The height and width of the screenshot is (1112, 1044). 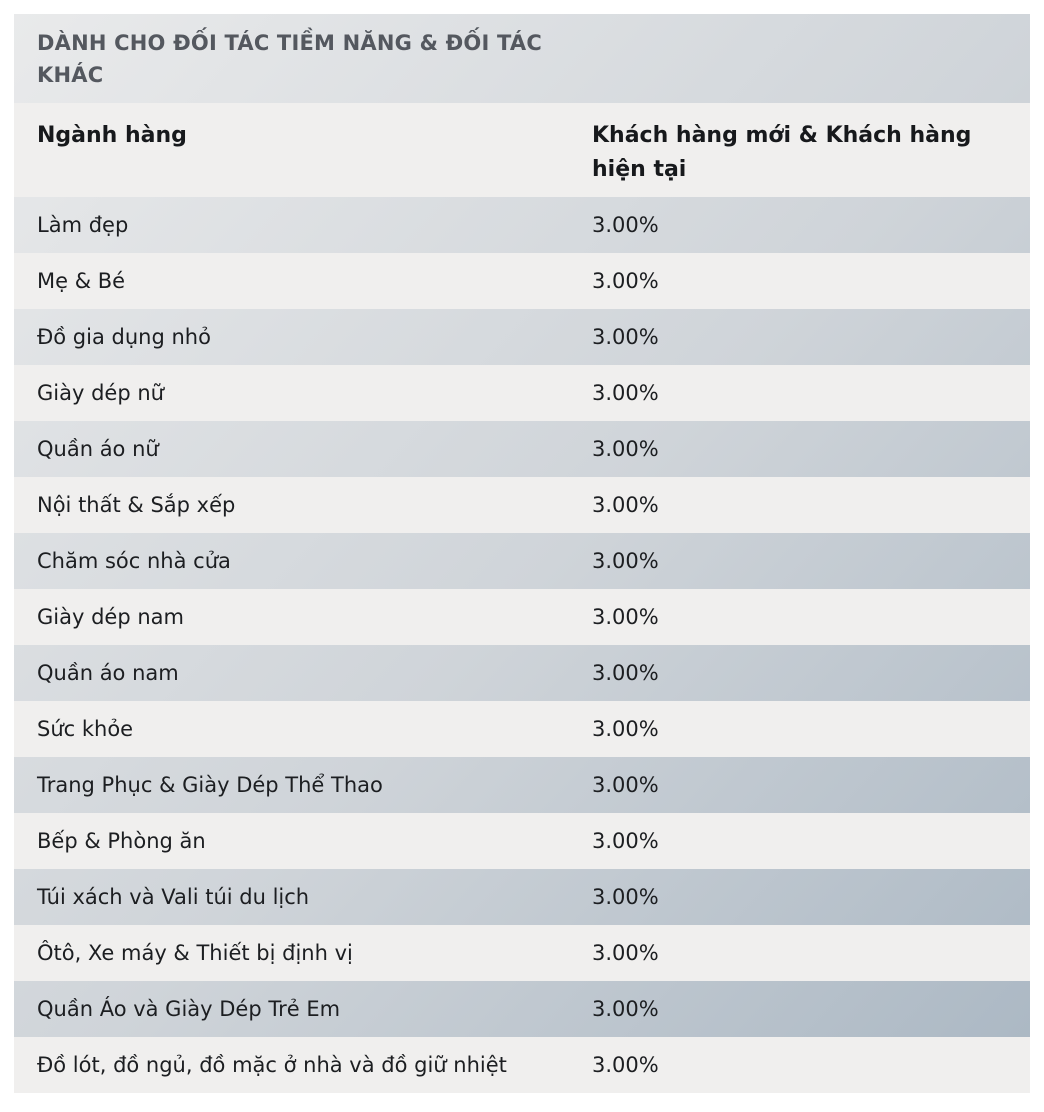 What do you see at coordinates (522, 617) in the screenshot?
I see `table-row: Giày dép nam 3.00%` at bounding box center [522, 617].